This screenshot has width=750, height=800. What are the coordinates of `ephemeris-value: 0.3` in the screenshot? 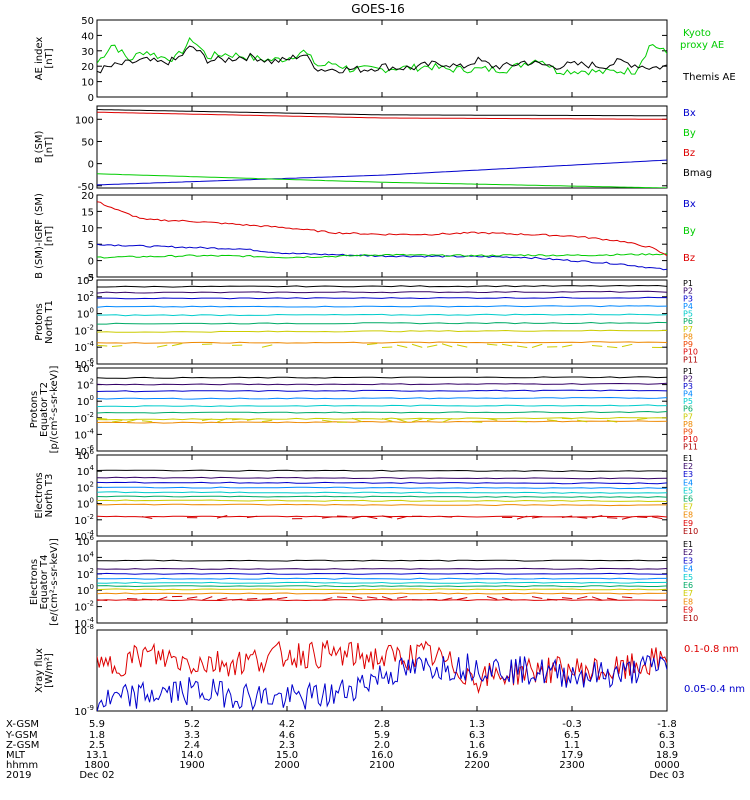 It's located at (667, 745).